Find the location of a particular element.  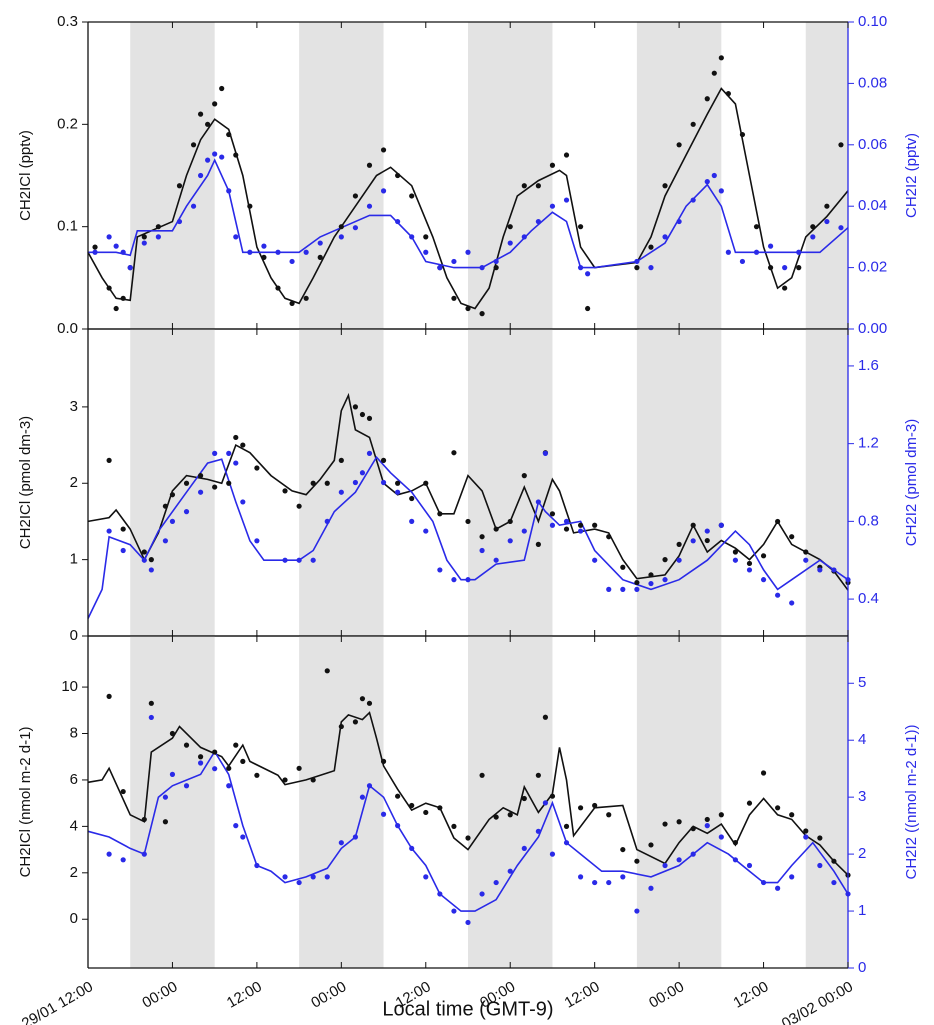

y2-tick-label: 0.04 is located at coordinates (872, 205).